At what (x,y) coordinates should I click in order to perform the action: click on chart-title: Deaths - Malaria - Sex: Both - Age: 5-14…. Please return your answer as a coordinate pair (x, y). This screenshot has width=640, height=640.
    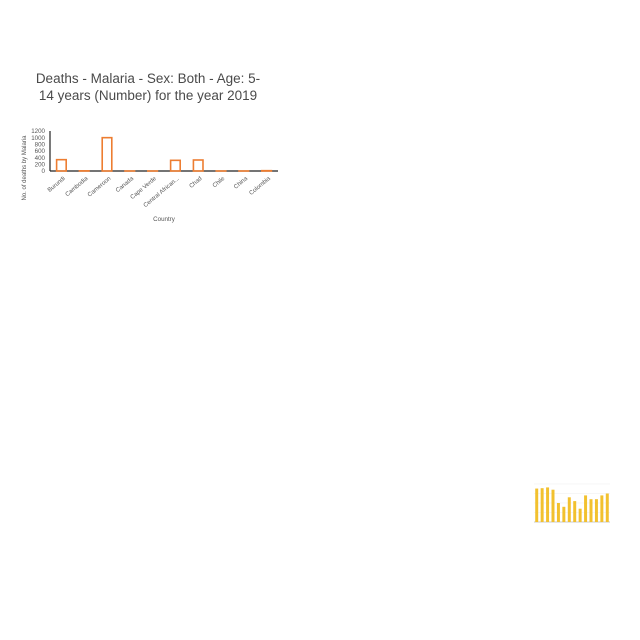
    Looking at the image, I should click on (148, 87).